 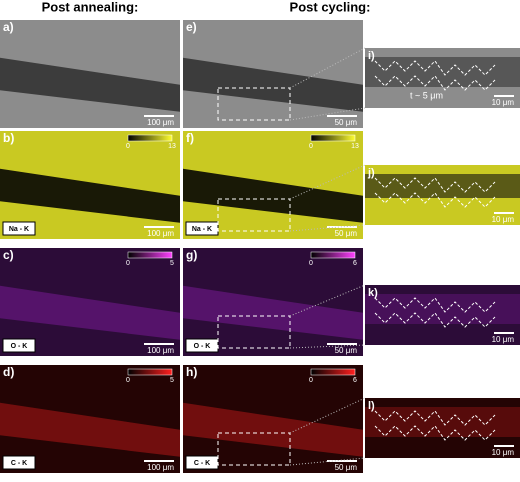 I want to click on panel-label: d), so click(x=8, y=372).